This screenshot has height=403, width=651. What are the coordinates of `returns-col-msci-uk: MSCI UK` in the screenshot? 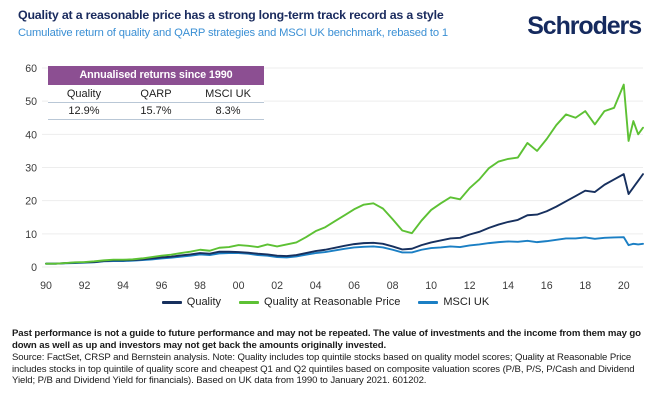 It's located at (228, 94).